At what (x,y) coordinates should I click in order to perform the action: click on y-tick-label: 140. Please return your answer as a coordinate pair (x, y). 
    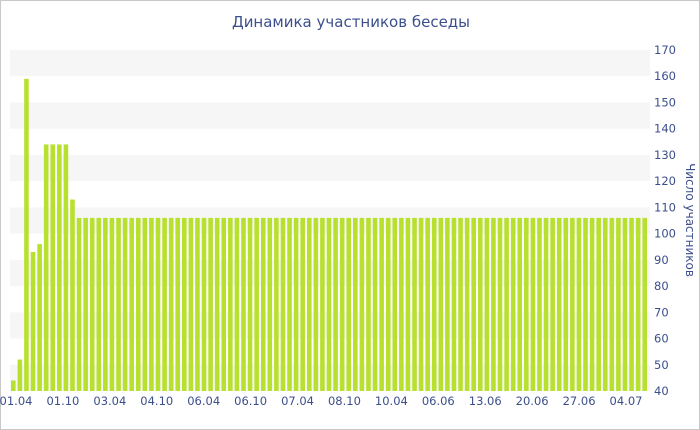
    Looking at the image, I should click on (665, 129).